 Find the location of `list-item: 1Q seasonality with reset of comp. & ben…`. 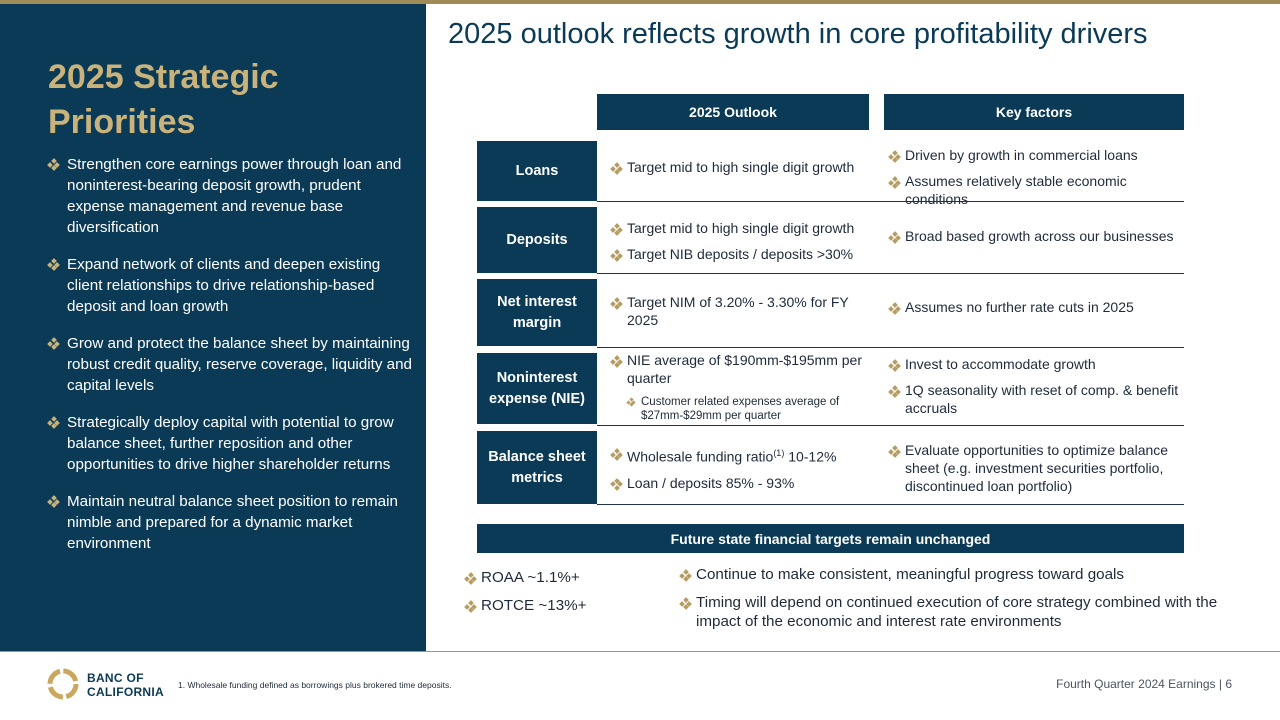

list-item: 1Q seasonality with reset of comp. & ben… is located at coordinates (1043, 399).